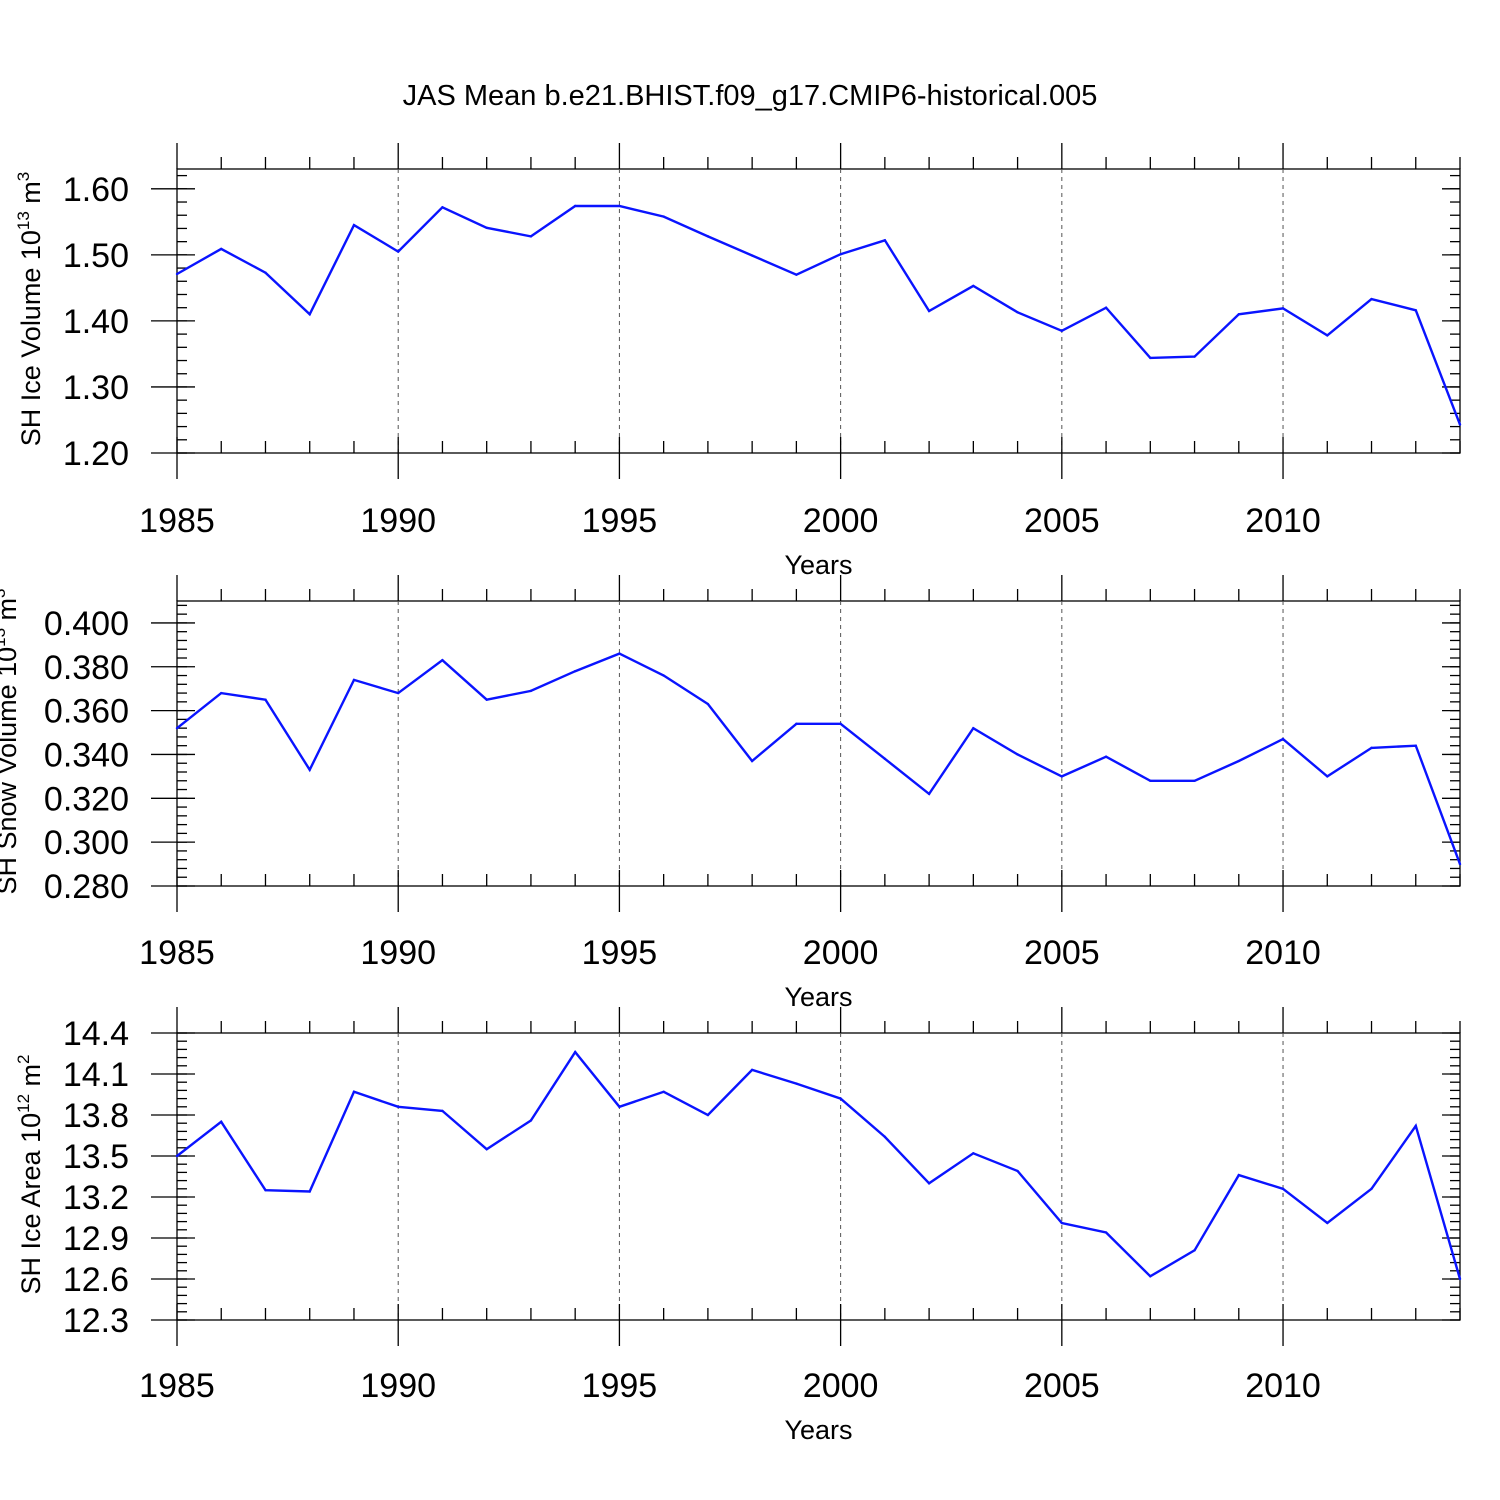 The height and width of the screenshot is (1500, 1500). Describe the element at coordinates (86, 799) in the screenshot. I see `y-tick-label: 0.320` at that location.